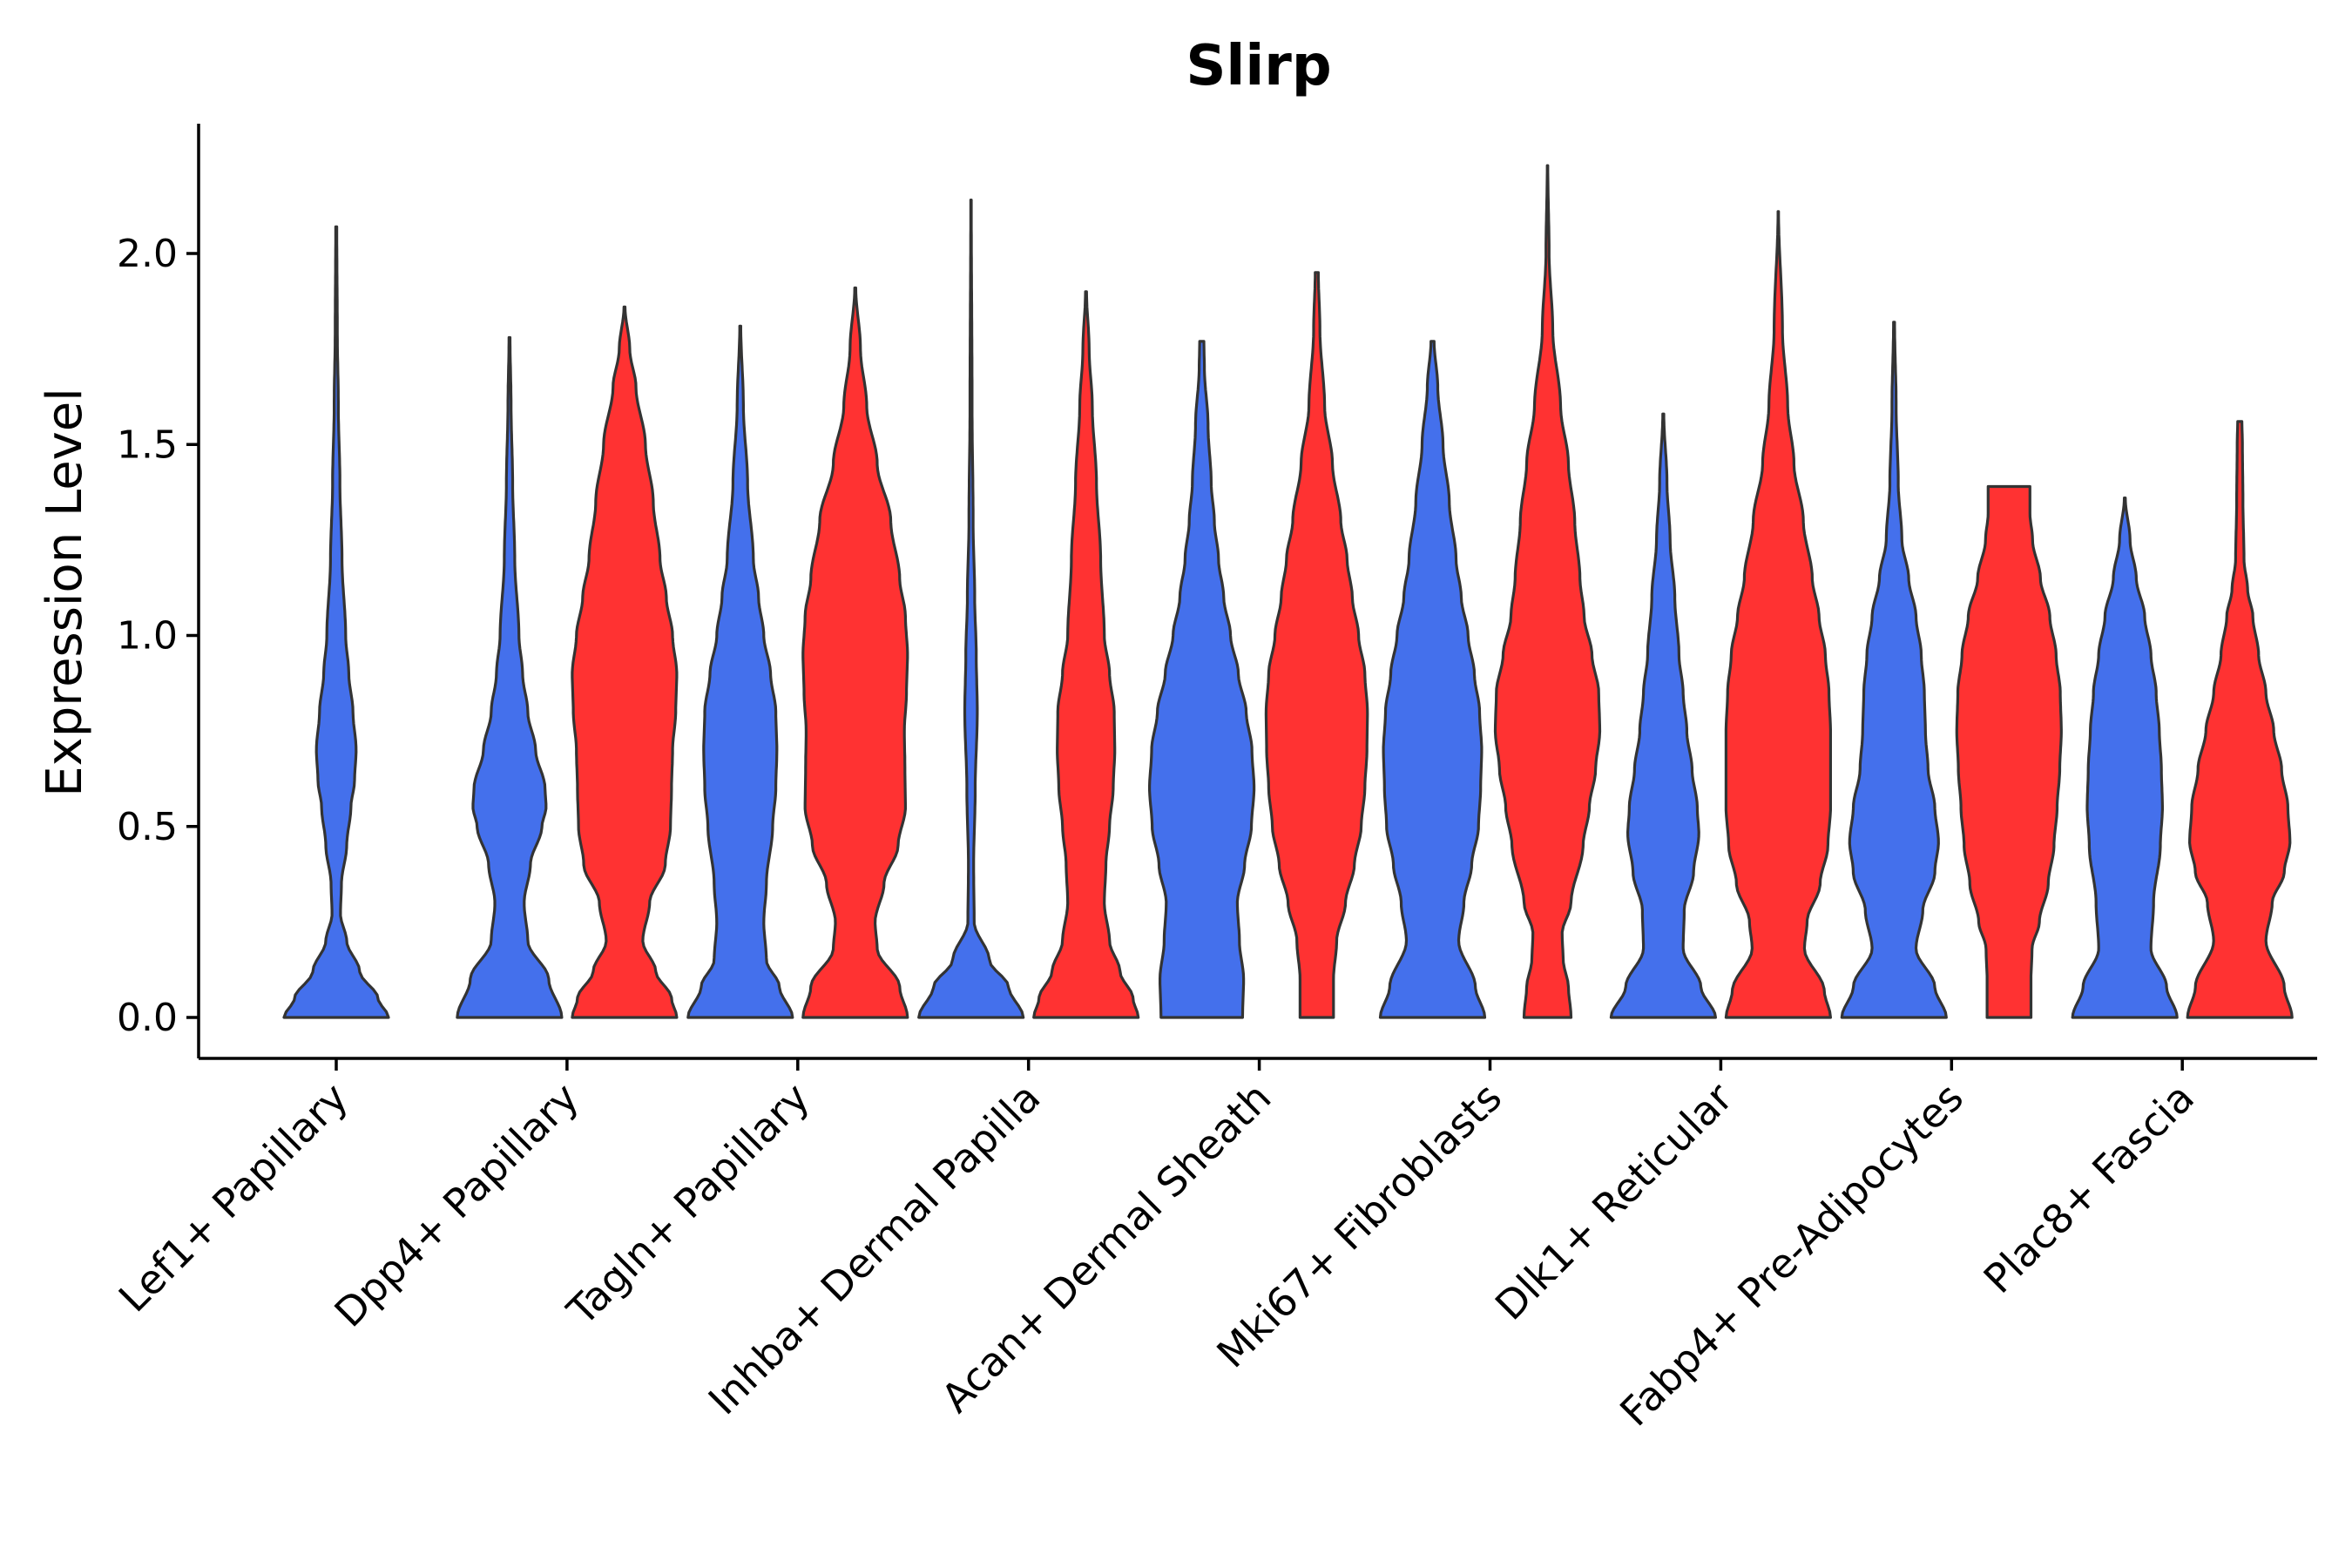 This screenshot has height=1568, width=2352. What do you see at coordinates (2125, 758) in the screenshot?
I see `violin-group1-plac8-fascia` at bounding box center [2125, 758].